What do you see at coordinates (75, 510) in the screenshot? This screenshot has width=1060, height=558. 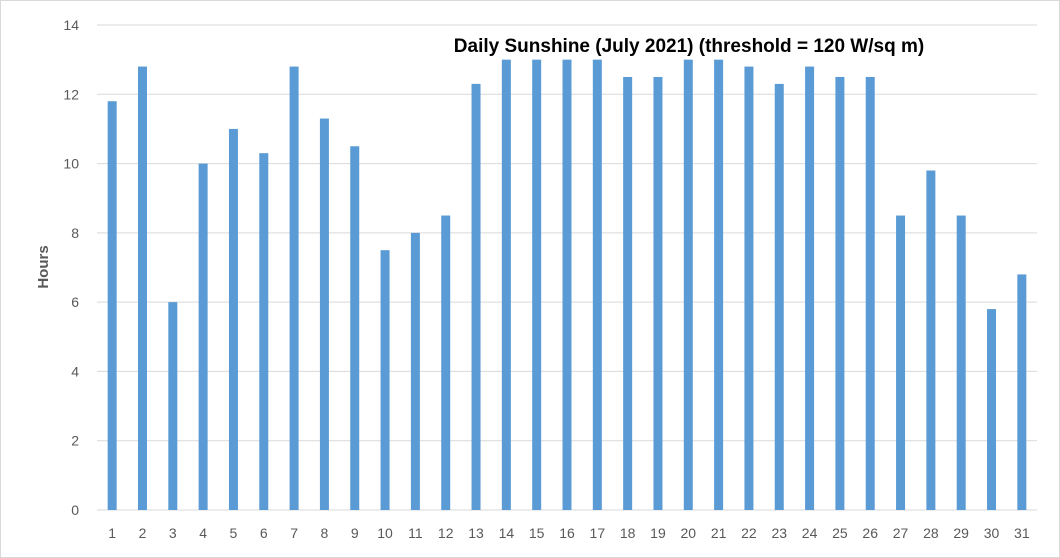 I see `y-tick-label: 0` at bounding box center [75, 510].